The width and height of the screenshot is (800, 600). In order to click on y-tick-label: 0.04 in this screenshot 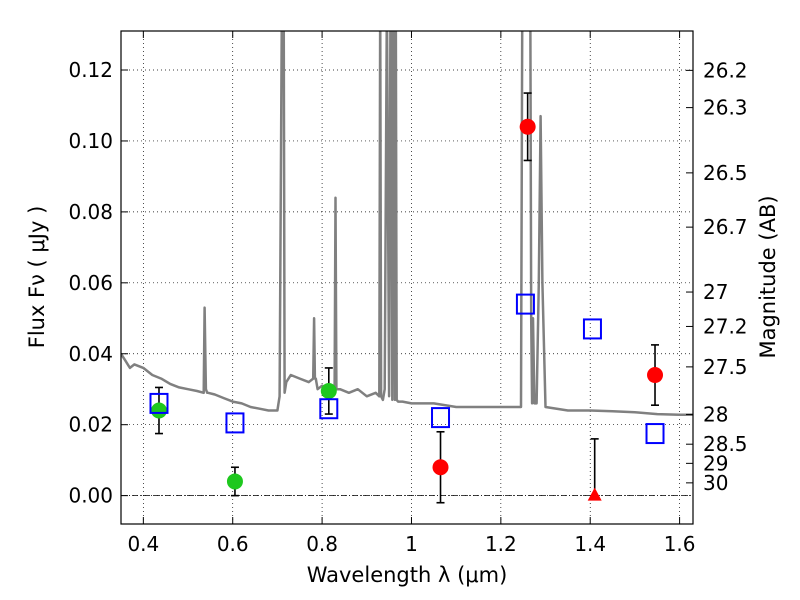, I will do `click(90, 354)`.